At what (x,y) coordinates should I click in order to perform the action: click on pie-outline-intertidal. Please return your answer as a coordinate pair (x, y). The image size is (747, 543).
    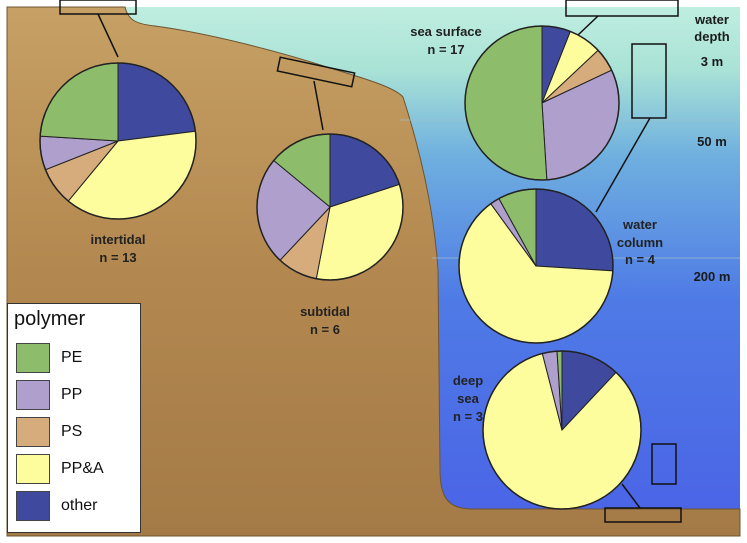
    Looking at the image, I should click on (118, 141).